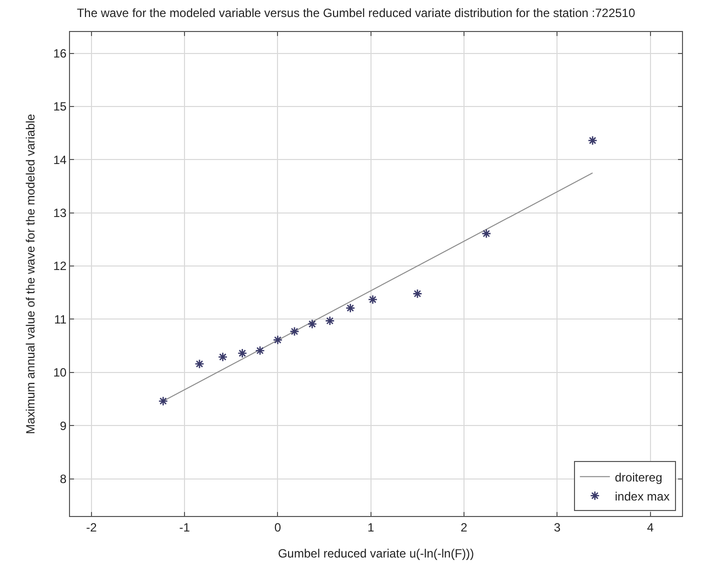 This screenshot has height=570, width=712. Describe the element at coordinates (557, 527) in the screenshot. I see `x-tick-label: 3` at that location.